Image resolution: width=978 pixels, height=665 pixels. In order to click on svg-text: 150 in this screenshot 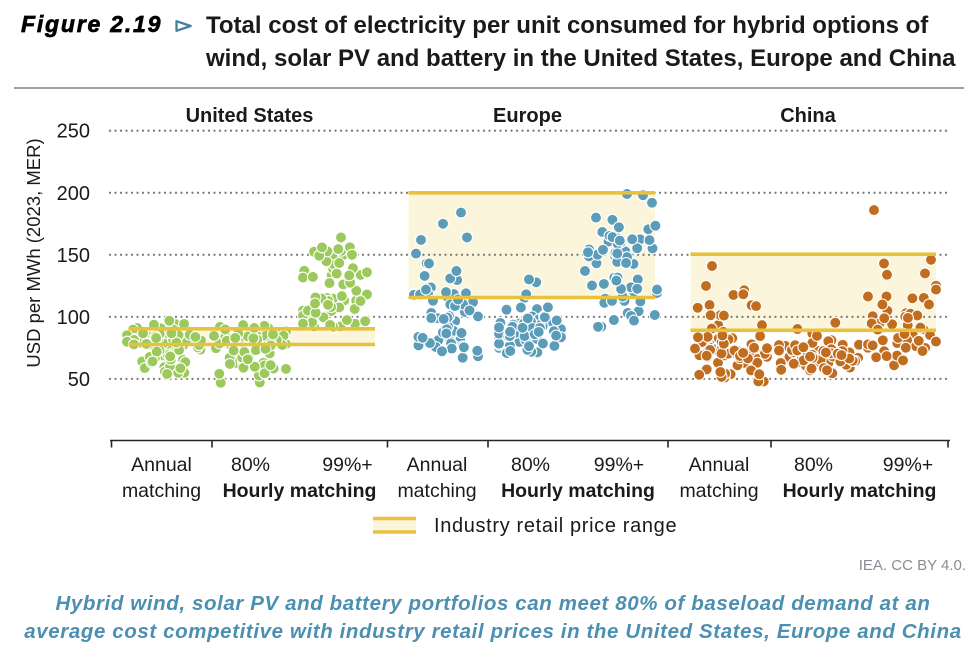, I will do `click(73, 256)`.